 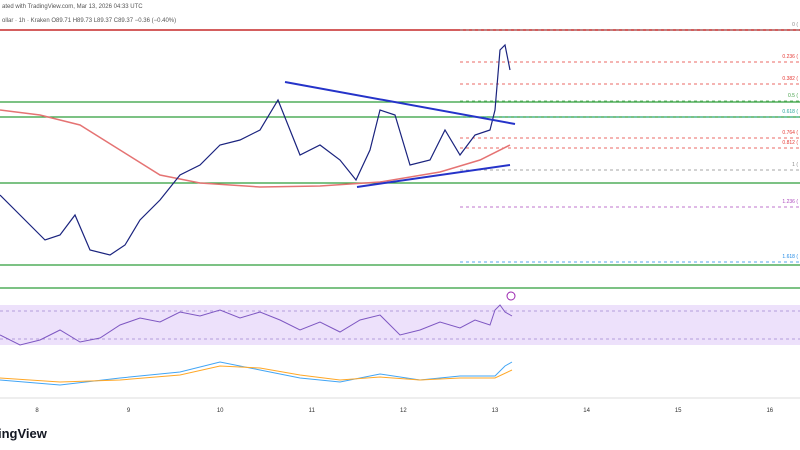 What do you see at coordinates (790, 257) in the screenshot?
I see `fib-label: 1.618 (` at bounding box center [790, 257].